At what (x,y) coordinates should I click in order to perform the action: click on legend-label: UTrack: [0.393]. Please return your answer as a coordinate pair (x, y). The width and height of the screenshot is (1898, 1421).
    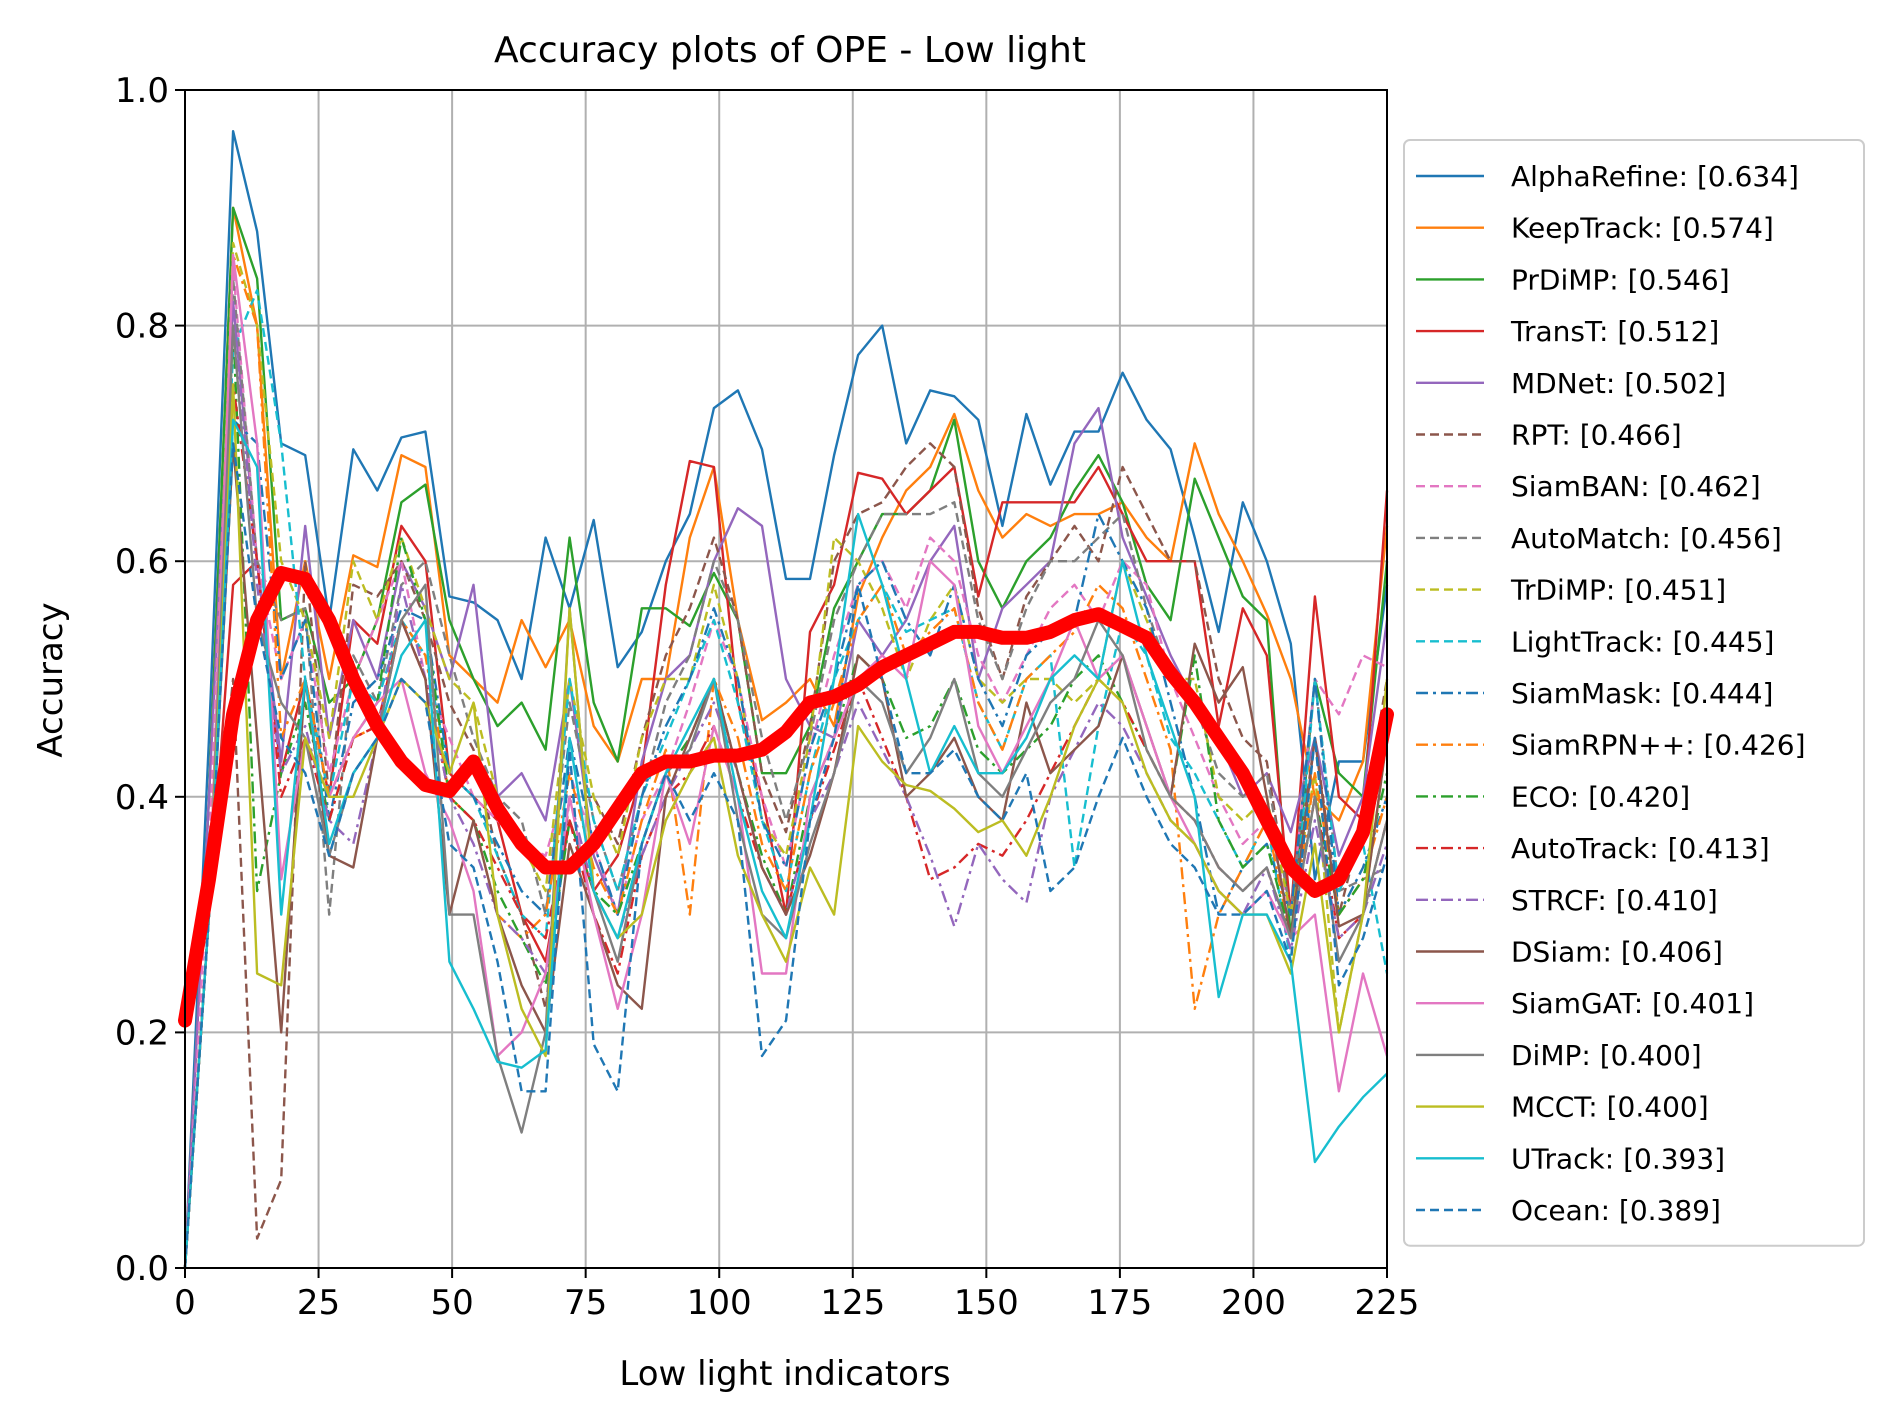
    Looking at the image, I should click on (1618, 1158).